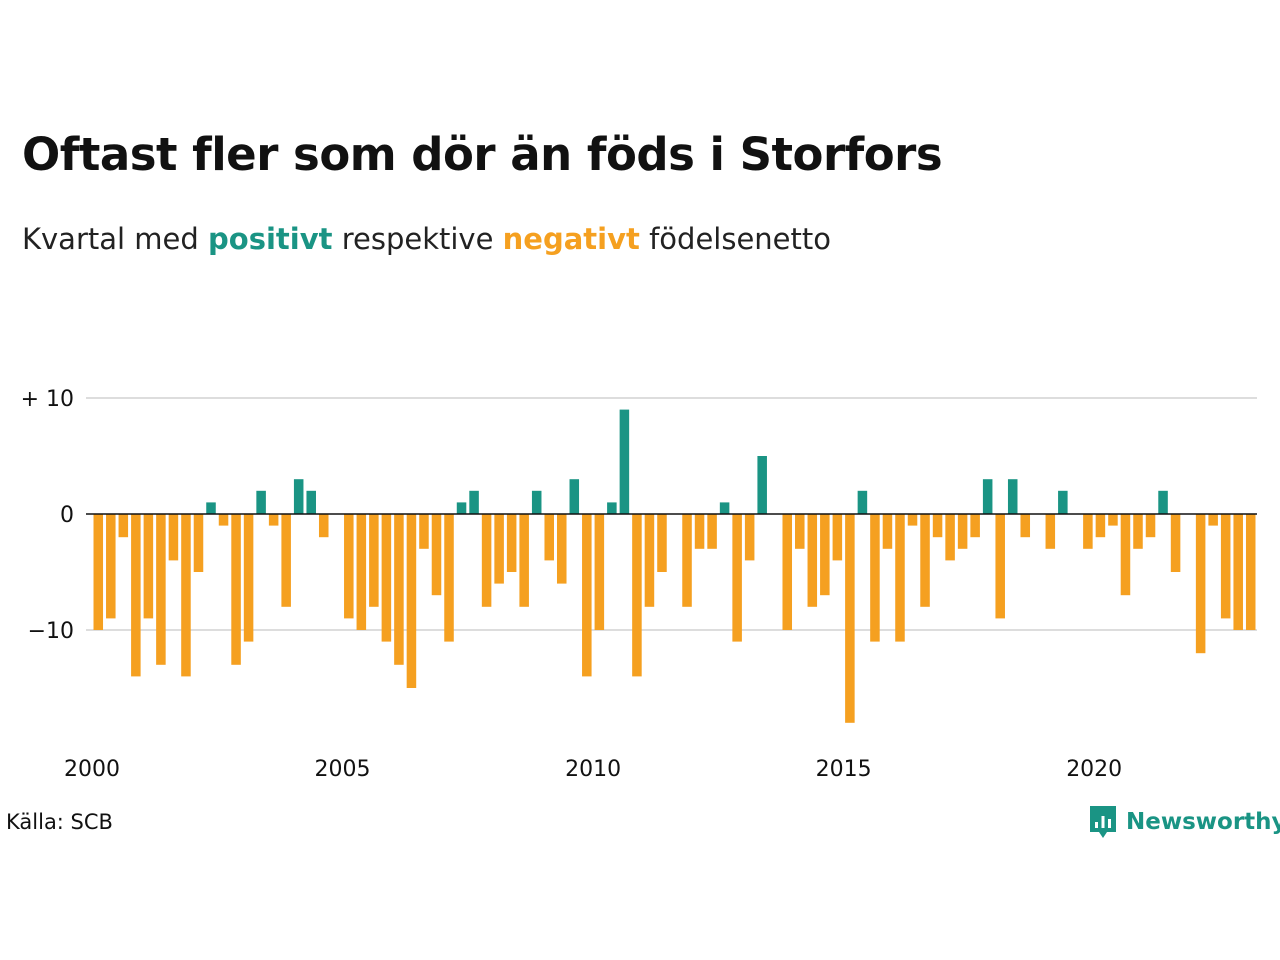 This screenshot has width=1280, height=960. What do you see at coordinates (417, 239) in the screenshot?
I see `subtitle-middle: respektive` at bounding box center [417, 239].